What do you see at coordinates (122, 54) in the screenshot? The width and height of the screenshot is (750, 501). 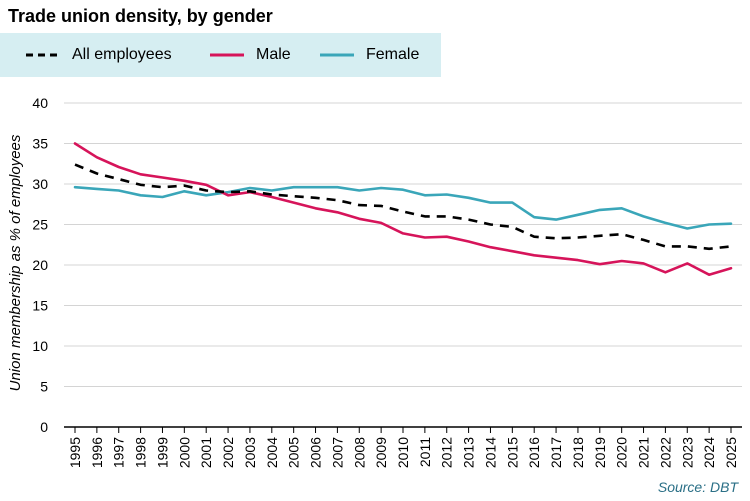 I see `legend-label: All employees` at bounding box center [122, 54].